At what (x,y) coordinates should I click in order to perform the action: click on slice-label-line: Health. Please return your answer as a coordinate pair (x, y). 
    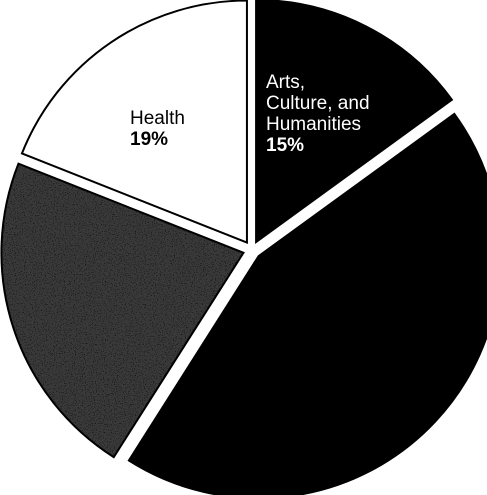
    Looking at the image, I should click on (157, 118).